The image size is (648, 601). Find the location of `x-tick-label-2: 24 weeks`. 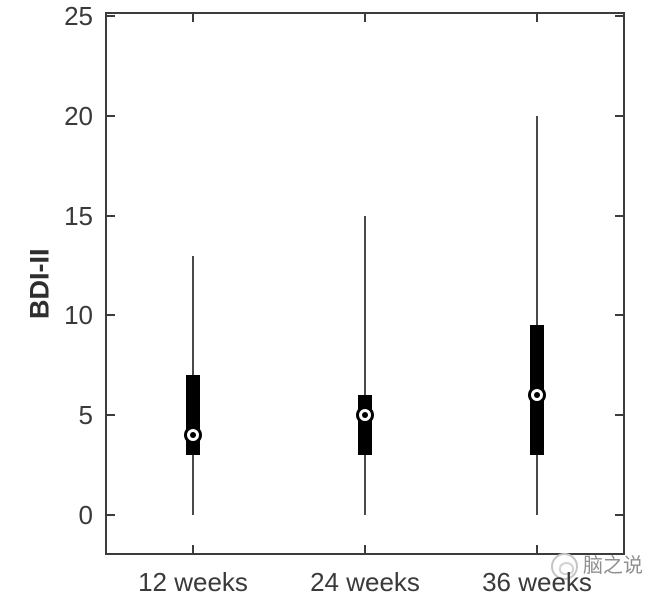

x-tick-label-2: 24 weeks is located at coordinates (365, 582).